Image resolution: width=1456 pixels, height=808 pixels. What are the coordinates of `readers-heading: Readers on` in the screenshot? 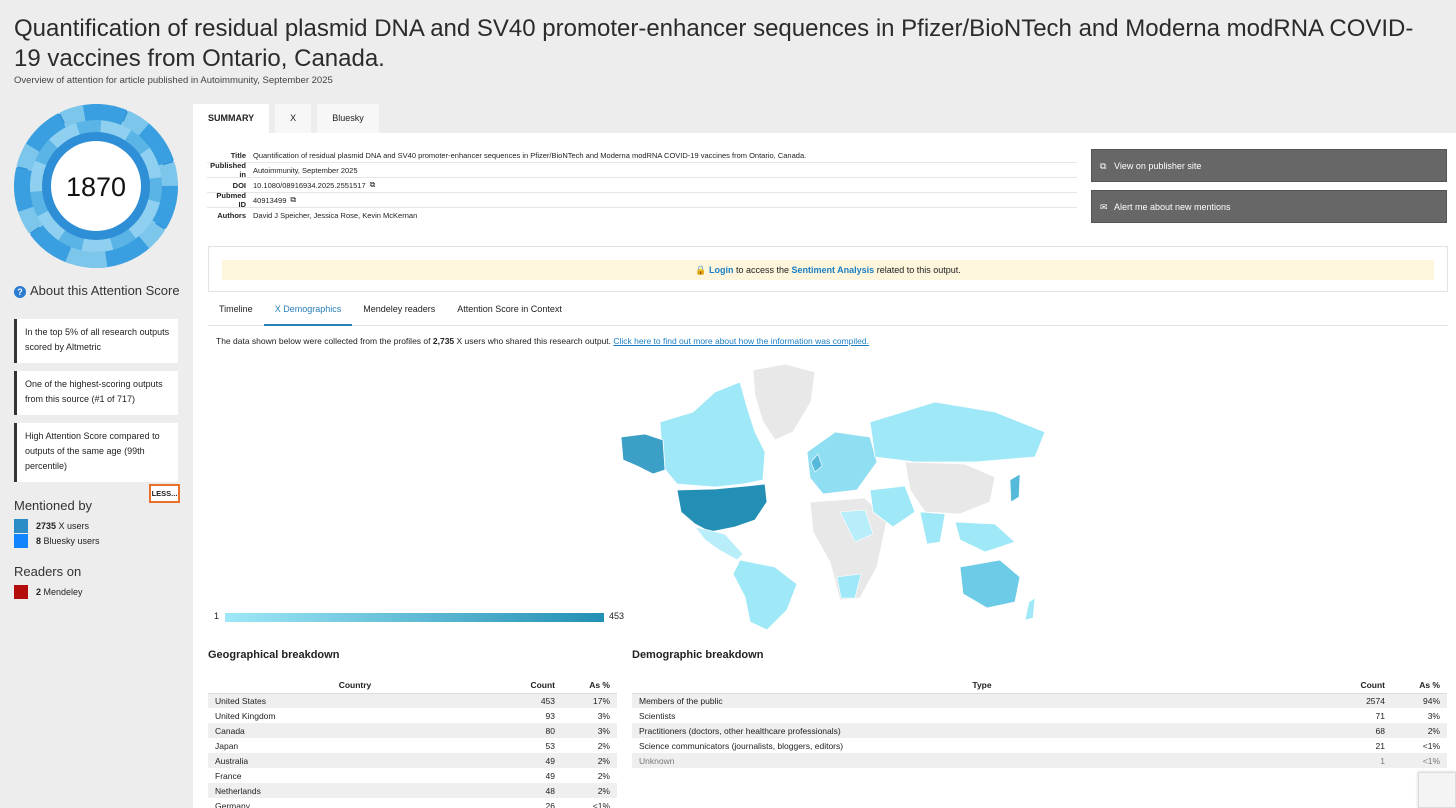 It's located at (48, 571).